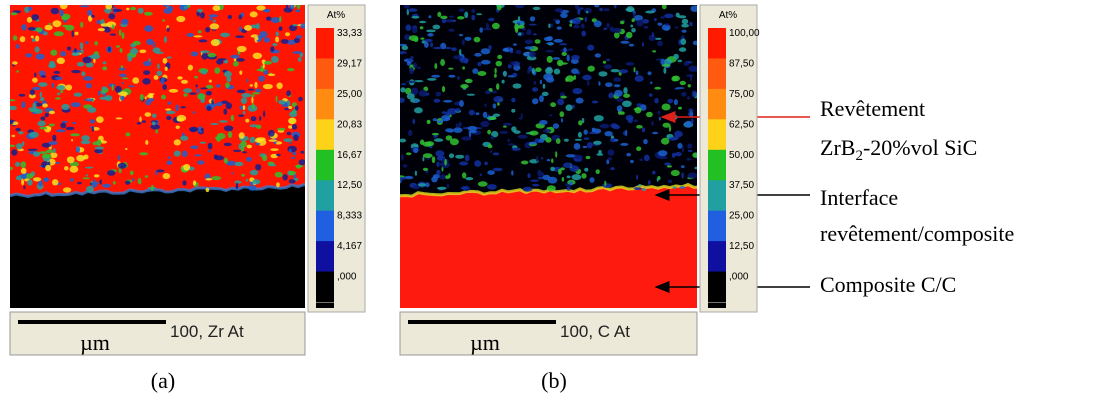 Image resolution: width=1099 pixels, height=394 pixels. Describe the element at coordinates (349, 246) in the screenshot. I see `colorbar-label: 4,167` at that location.